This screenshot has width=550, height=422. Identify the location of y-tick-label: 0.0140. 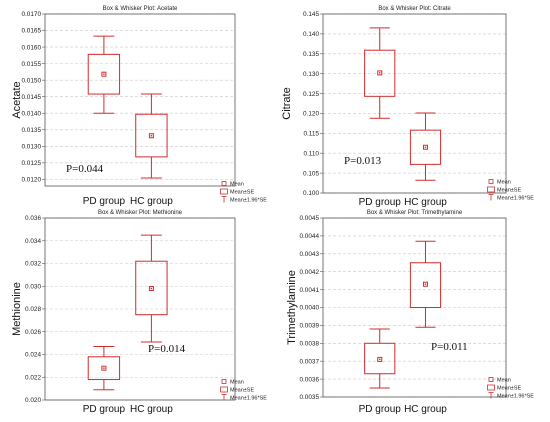
(31, 113).